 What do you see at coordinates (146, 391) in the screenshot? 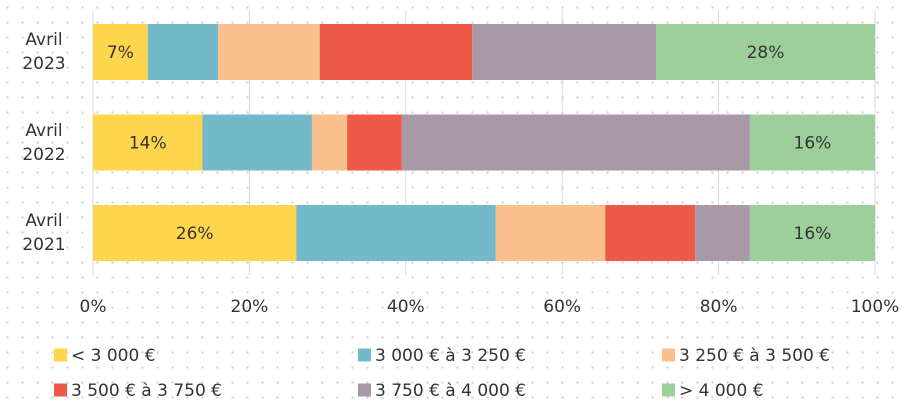
I see `legend-label: 3 500 € à 3 750 €` at bounding box center [146, 391].